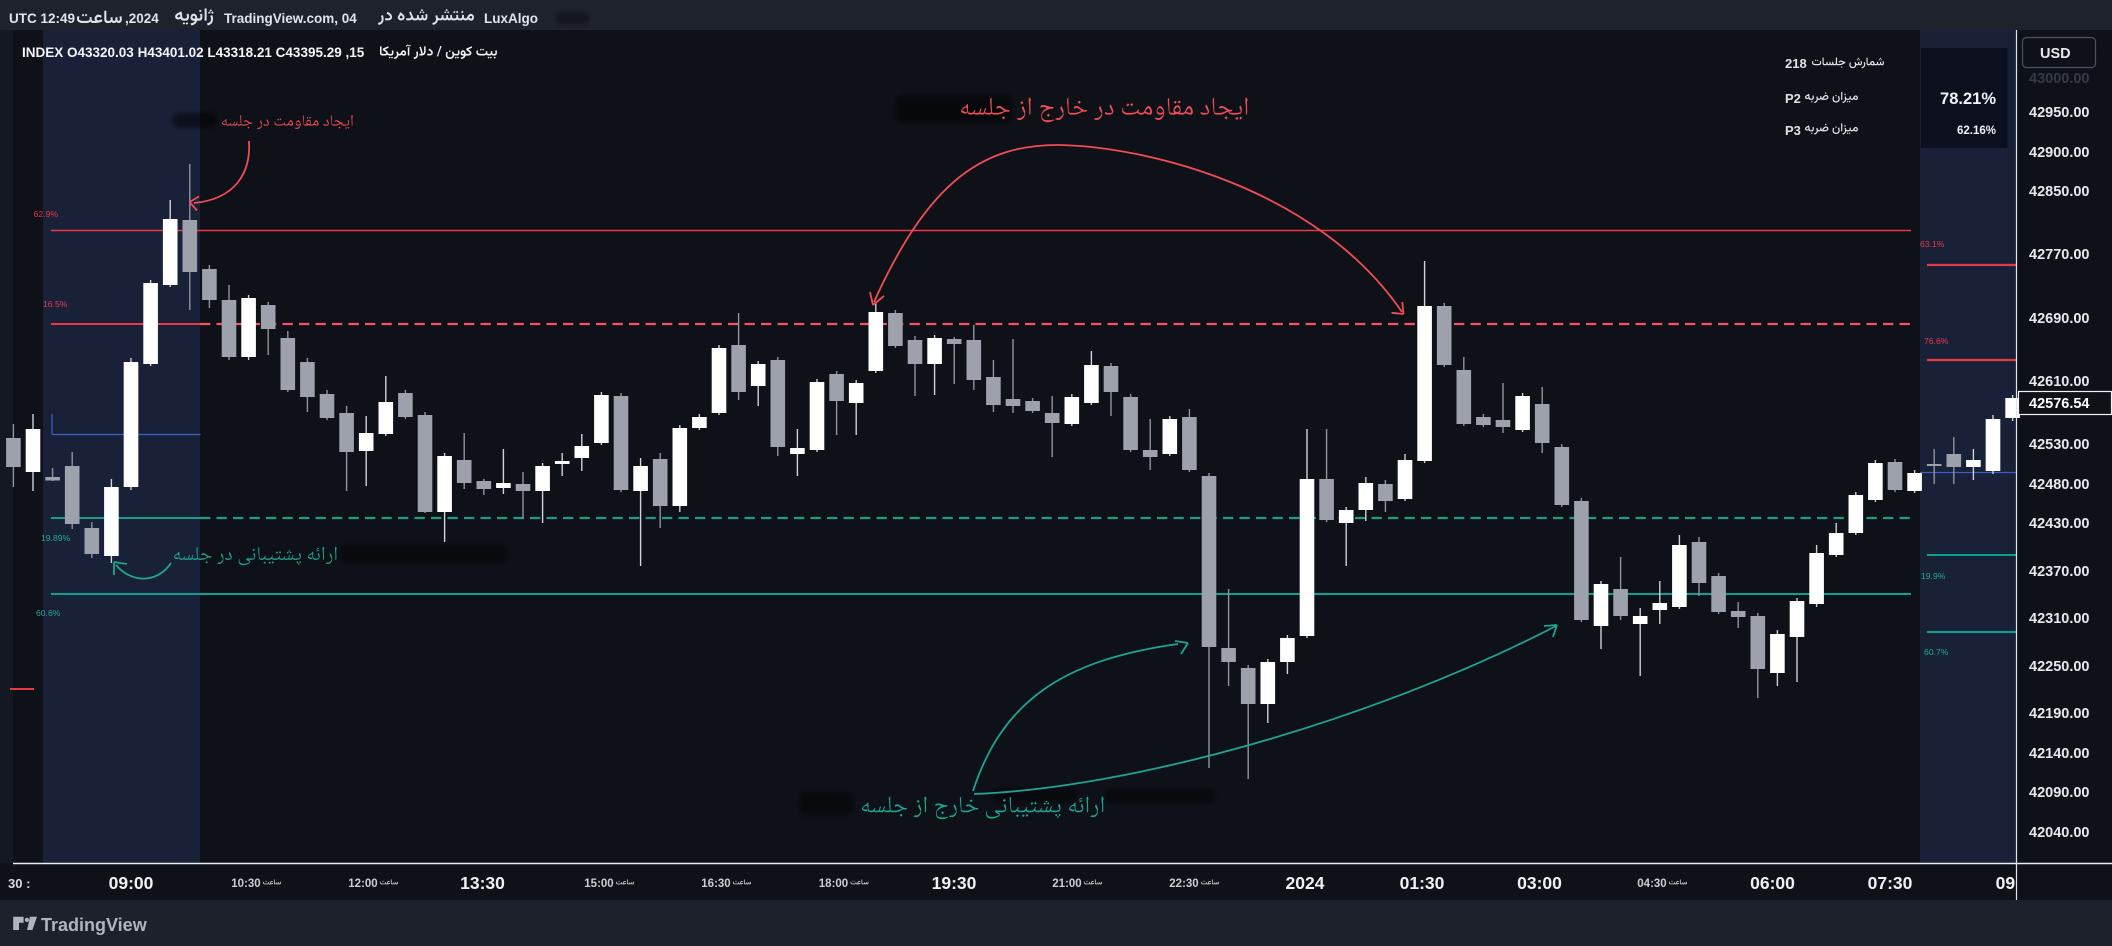  Describe the element at coordinates (954, 883) in the screenshot. I see `svg-text: 19:30` at that location.